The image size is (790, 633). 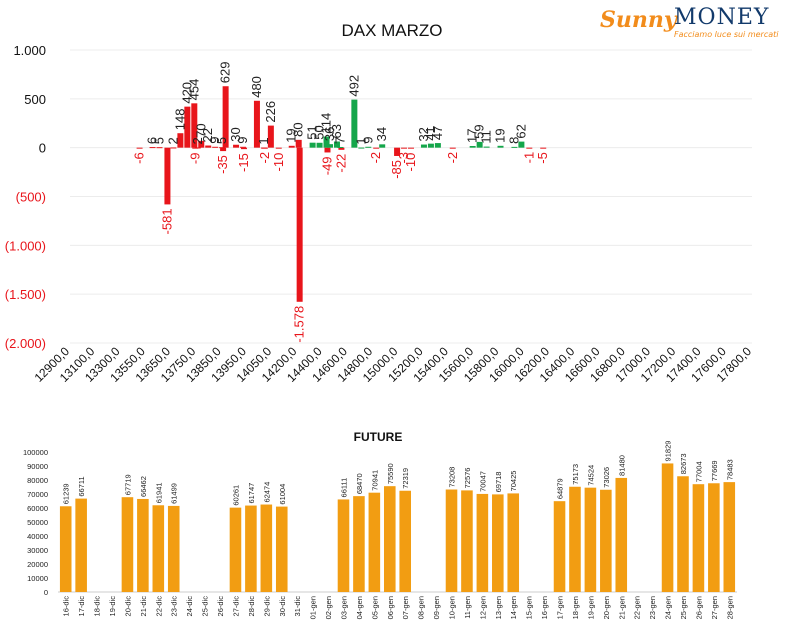 What do you see at coordinates (390, 473) in the screenshot?
I see `future-bar-label: 75590` at bounding box center [390, 473].